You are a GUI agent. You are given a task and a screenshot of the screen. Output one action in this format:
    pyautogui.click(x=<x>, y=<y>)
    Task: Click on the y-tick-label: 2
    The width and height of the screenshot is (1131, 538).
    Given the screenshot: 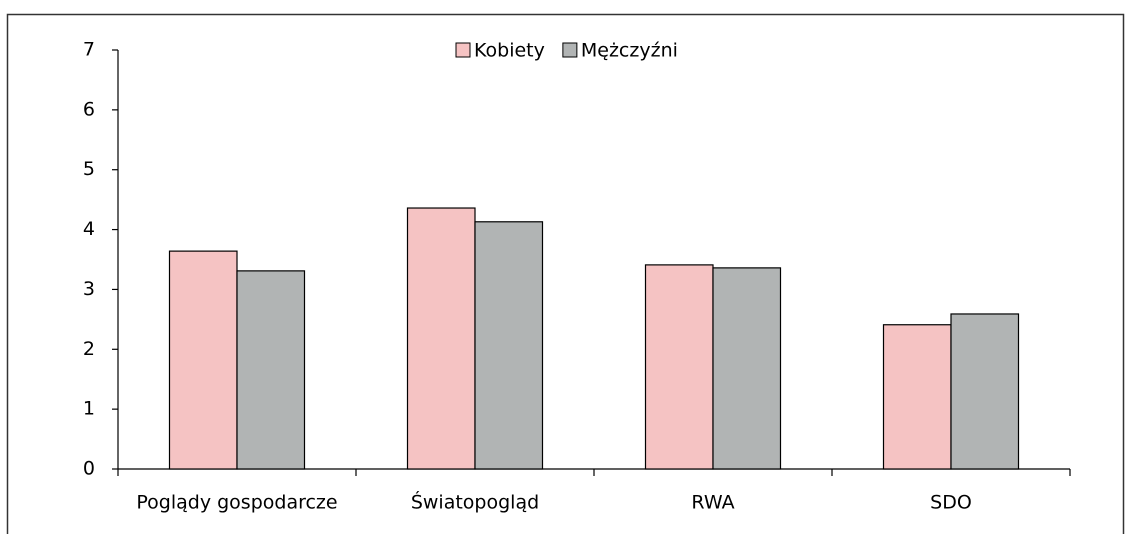 What is the action you would take?
    pyautogui.click(x=89, y=349)
    